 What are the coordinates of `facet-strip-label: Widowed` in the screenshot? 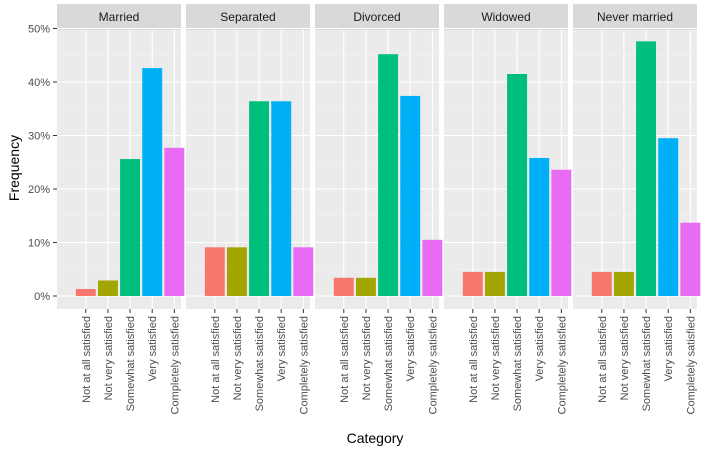 It's located at (505, 17).